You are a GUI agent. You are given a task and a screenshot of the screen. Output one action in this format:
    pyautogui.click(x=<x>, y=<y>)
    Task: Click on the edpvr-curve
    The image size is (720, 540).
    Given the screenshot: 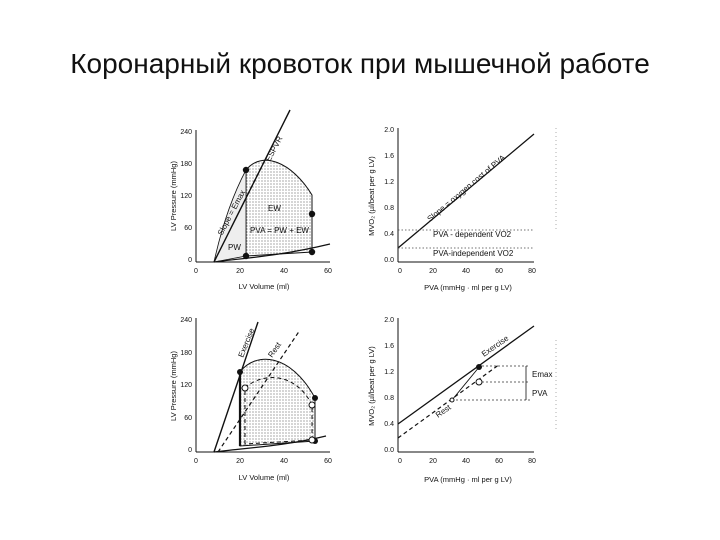 What is the action you would take?
    pyautogui.click(x=272, y=253)
    